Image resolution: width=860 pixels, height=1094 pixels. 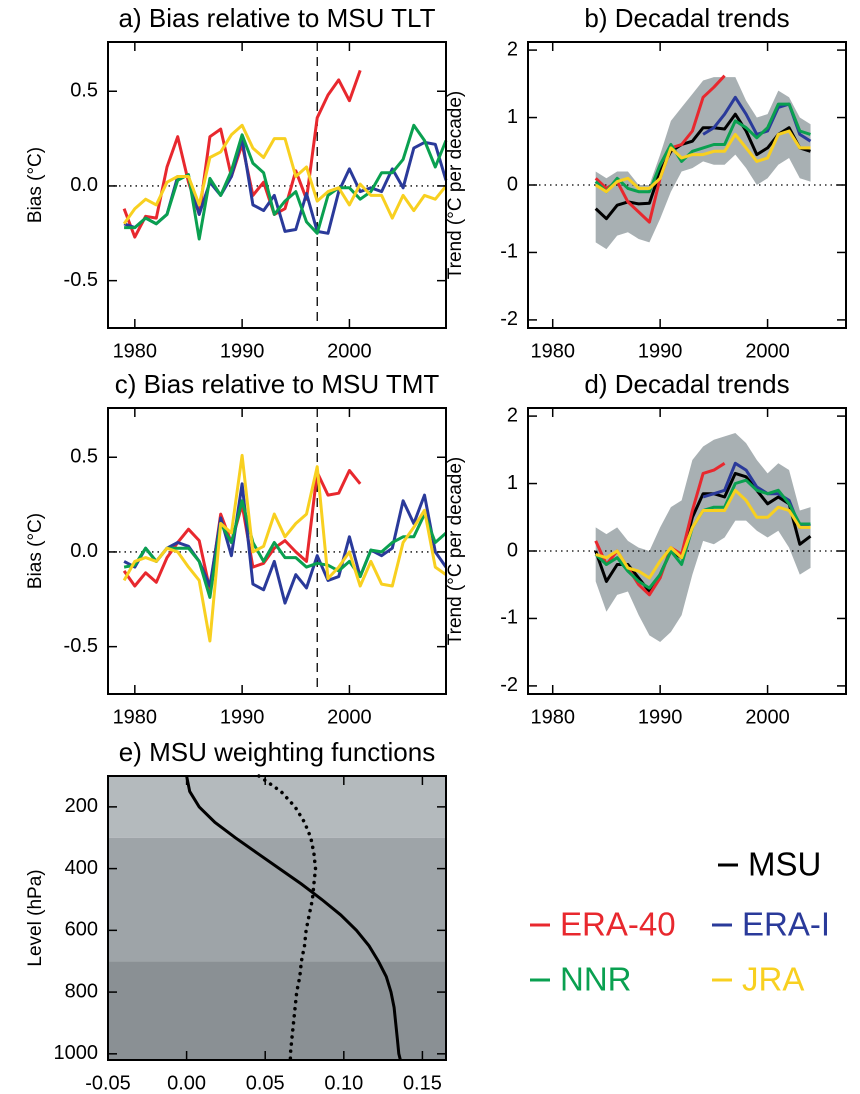 What do you see at coordinates (686, 384) in the screenshot?
I see `panel-title: d) Decadal trends` at bounding box center [686, 384].